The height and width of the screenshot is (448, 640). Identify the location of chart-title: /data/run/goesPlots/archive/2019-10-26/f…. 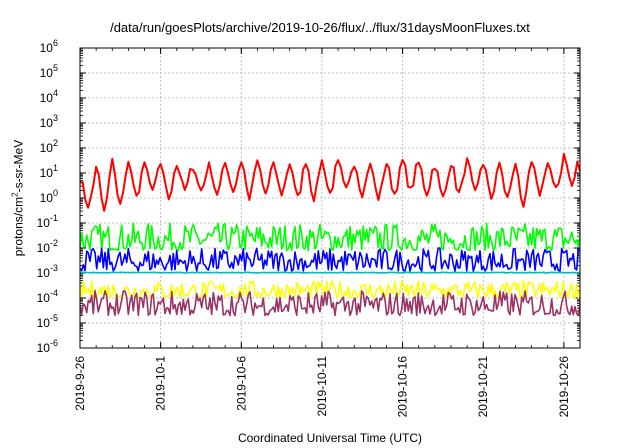
(320, 27).